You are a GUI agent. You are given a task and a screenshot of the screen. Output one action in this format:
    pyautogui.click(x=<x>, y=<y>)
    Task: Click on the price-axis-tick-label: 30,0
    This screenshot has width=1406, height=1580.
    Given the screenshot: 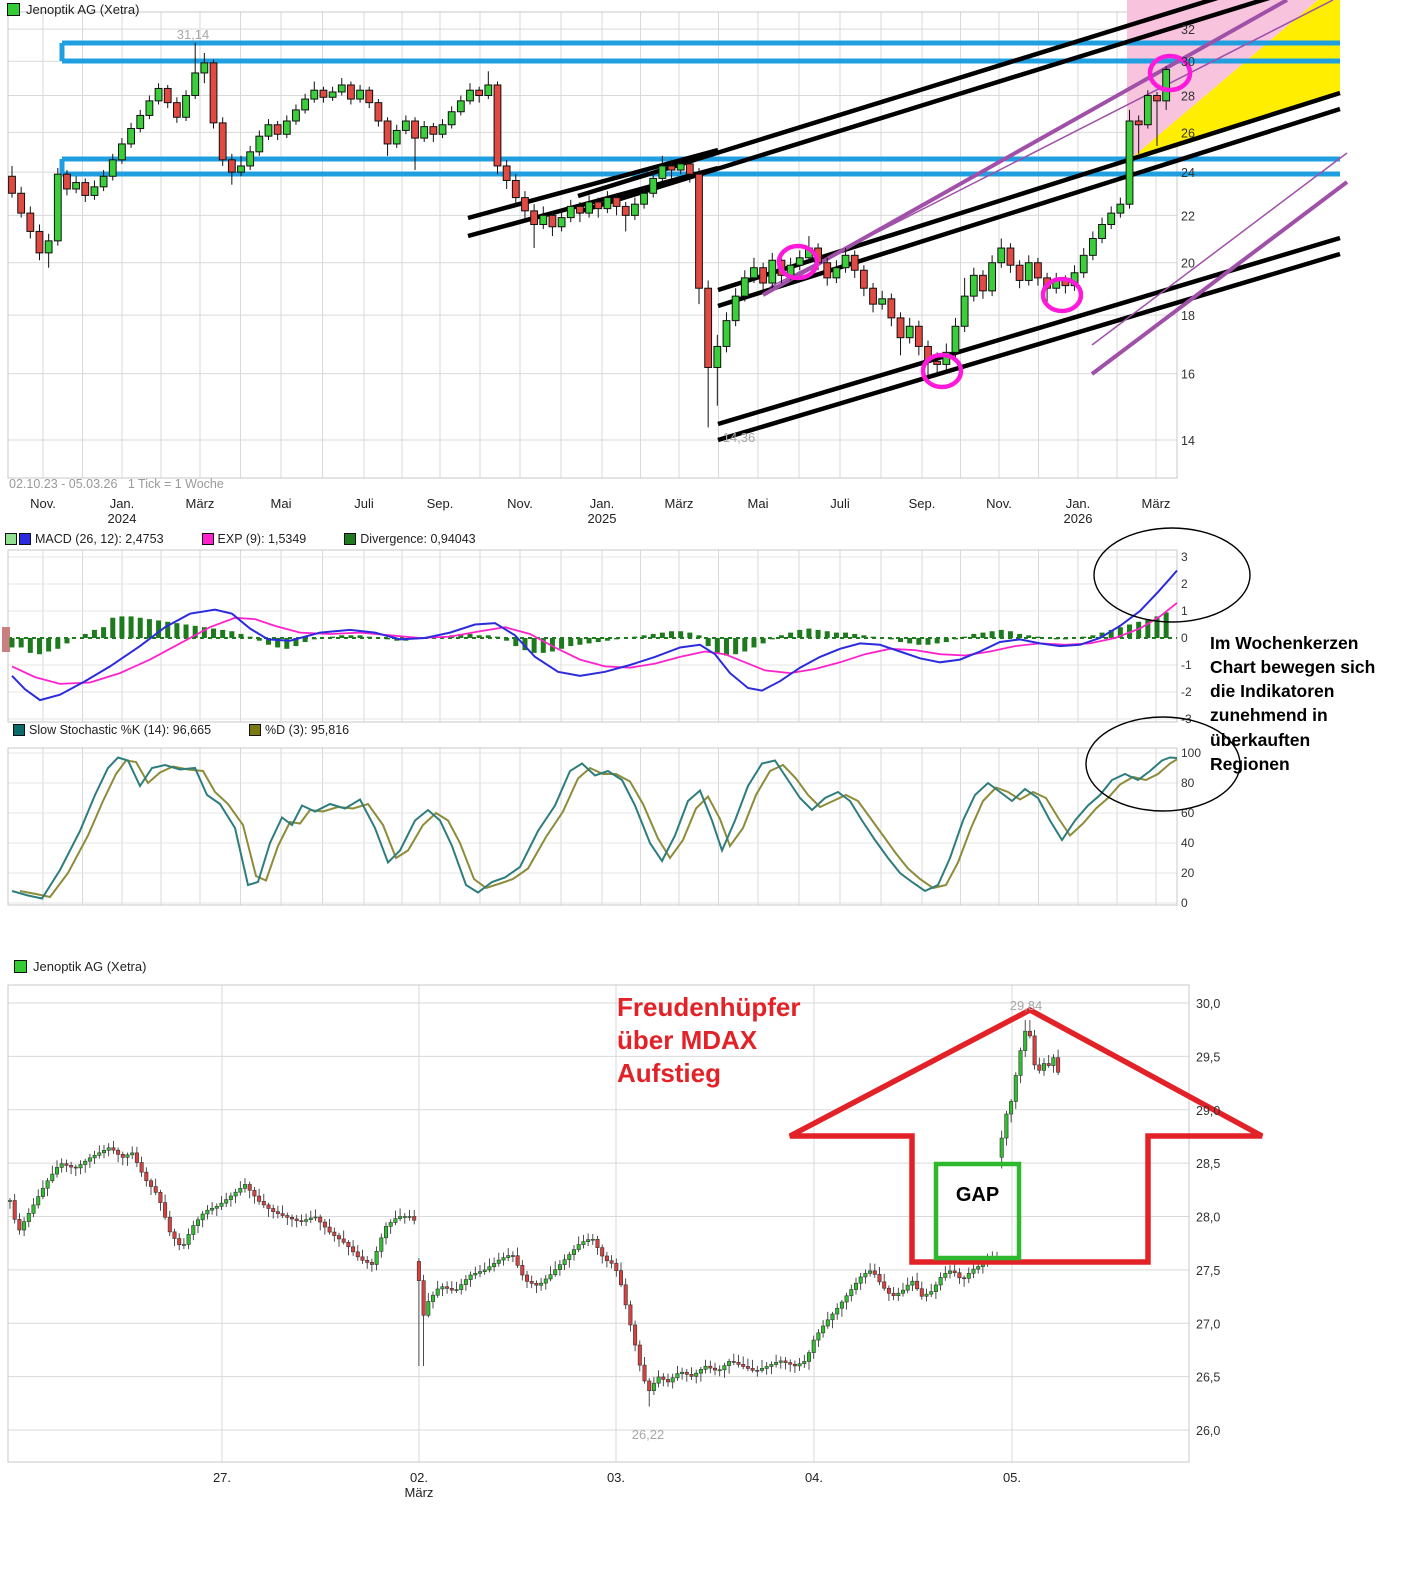 What is the action you would take?
    pyautogui.click(x=1208, y=1004)
    